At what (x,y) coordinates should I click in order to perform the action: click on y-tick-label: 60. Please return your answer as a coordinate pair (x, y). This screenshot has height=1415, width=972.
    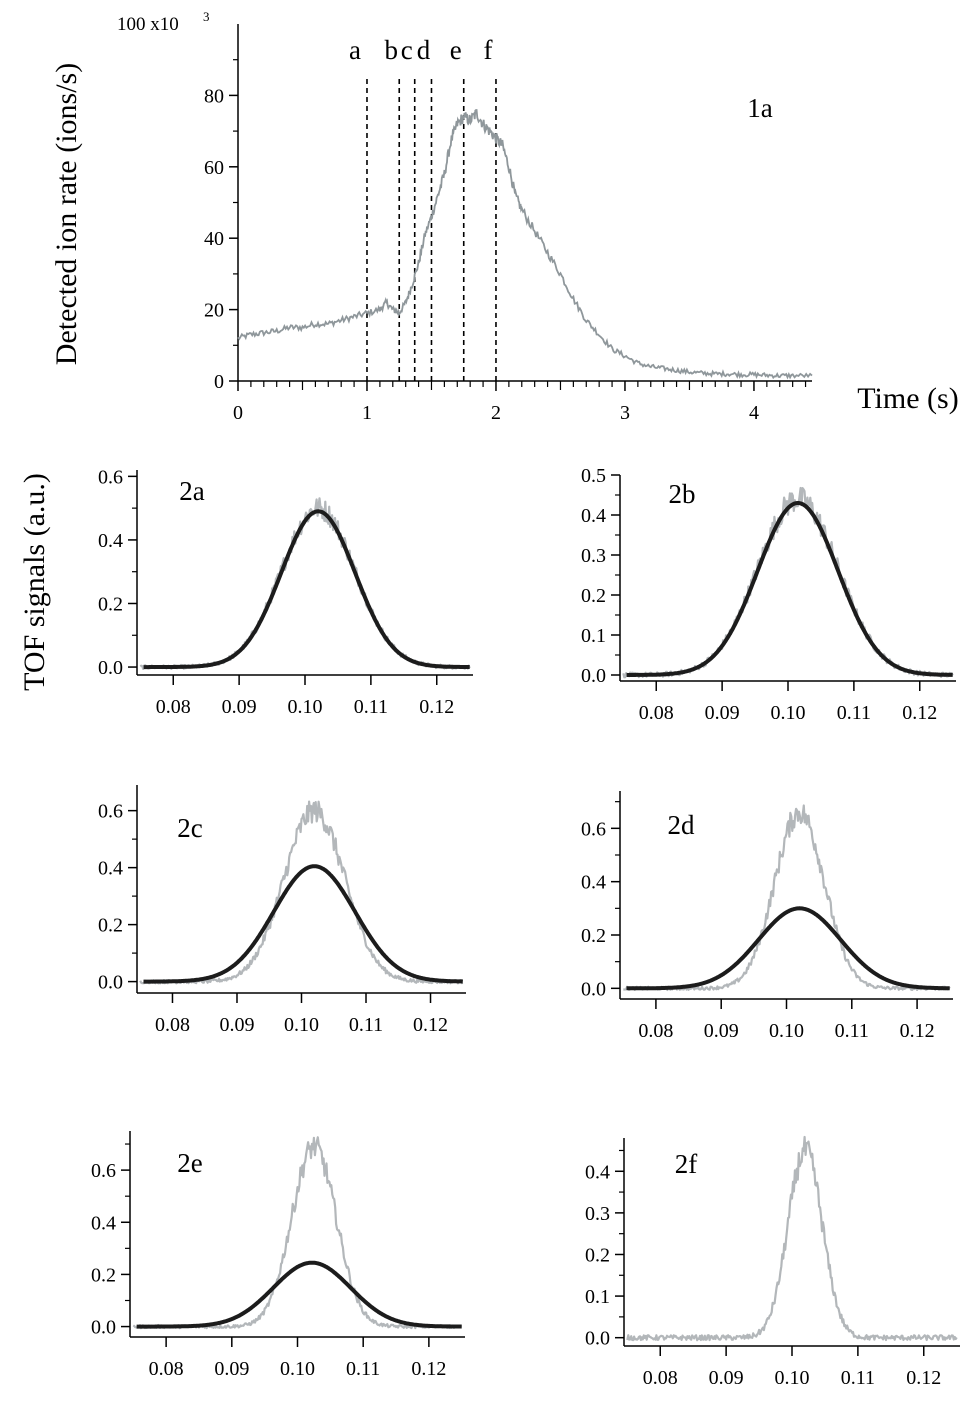
    Looking at the image, I should click on (214, 168).